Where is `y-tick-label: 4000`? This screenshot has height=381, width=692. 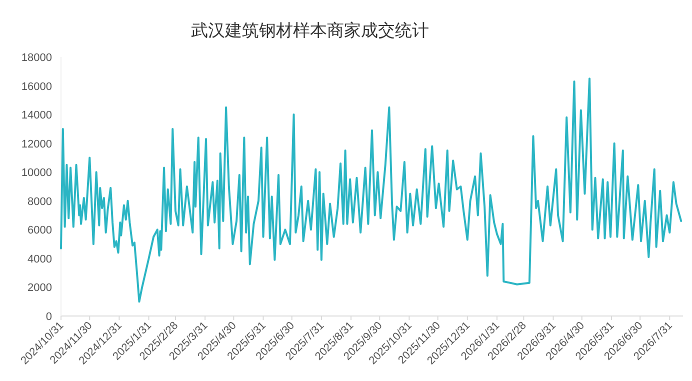
y-tick-label: 4000 is located at coordinates (40, 259).